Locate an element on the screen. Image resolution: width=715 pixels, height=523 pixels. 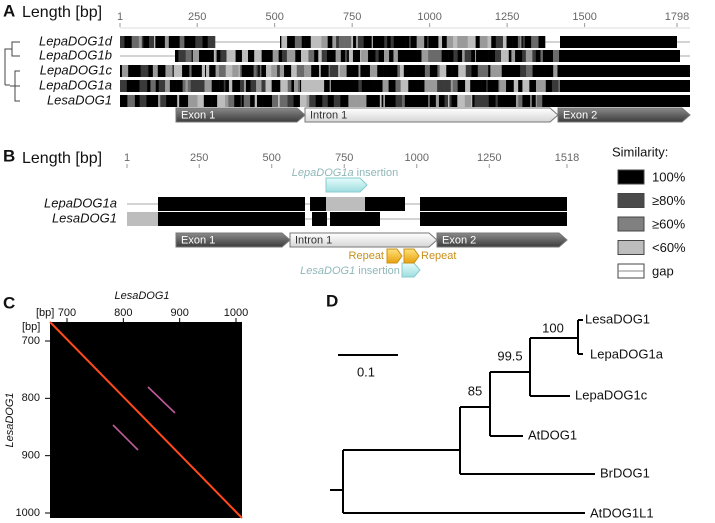
axis-title: Length [bp] is located at coordinates (62, 158).